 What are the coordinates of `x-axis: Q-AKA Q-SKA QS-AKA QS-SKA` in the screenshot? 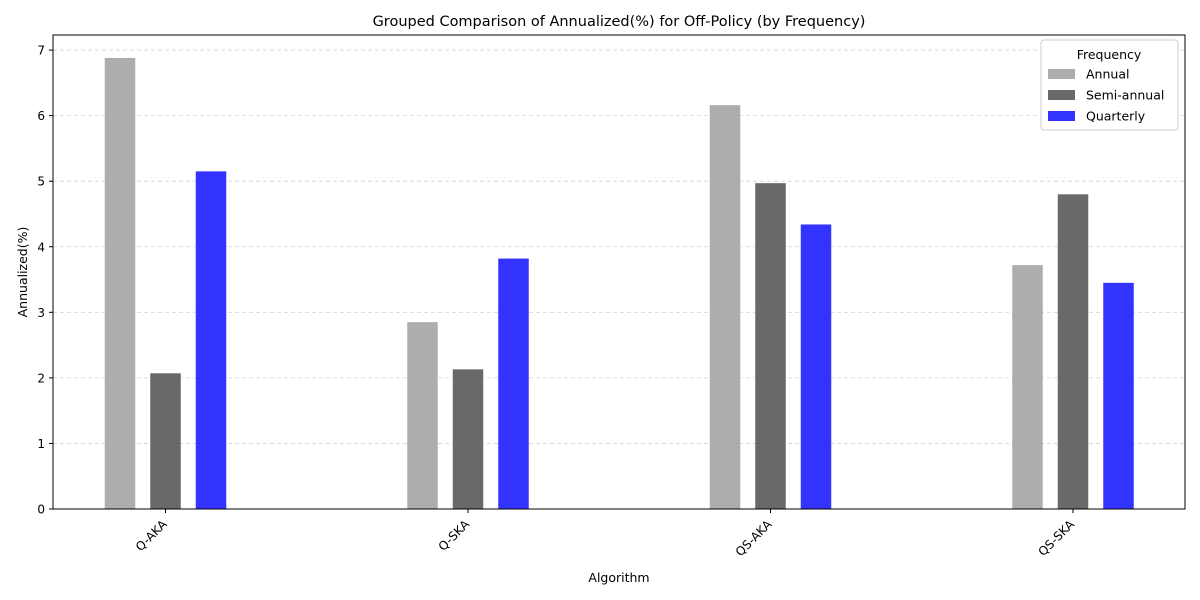 It's located at (605, 534).